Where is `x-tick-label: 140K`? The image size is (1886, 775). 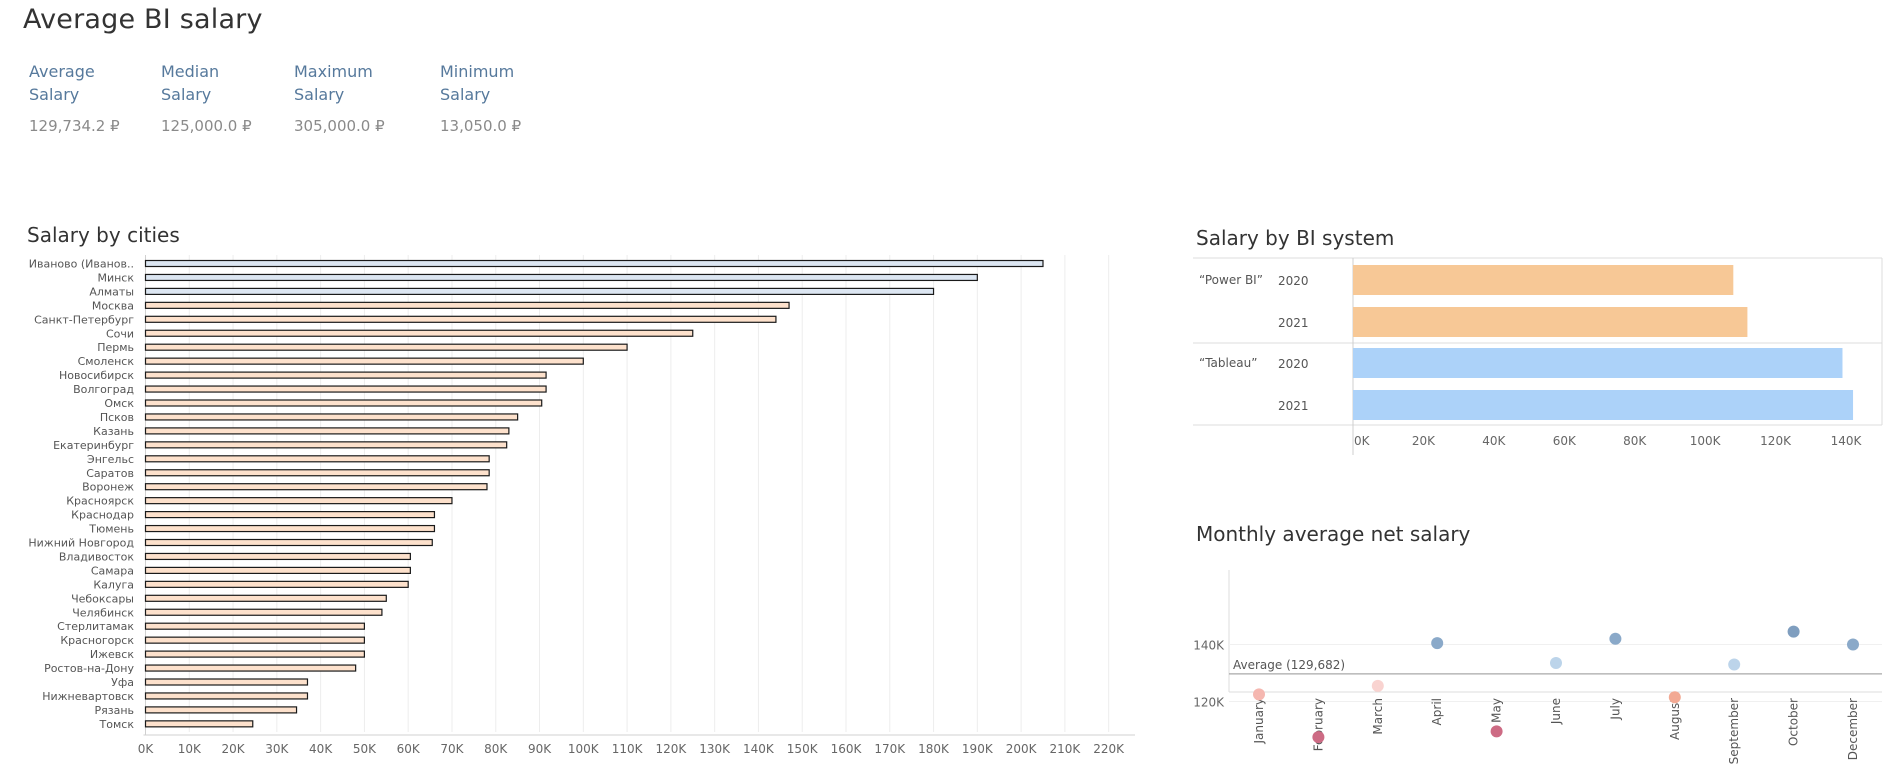 x-tick-label: 140K is located at coordinates (759, 749).